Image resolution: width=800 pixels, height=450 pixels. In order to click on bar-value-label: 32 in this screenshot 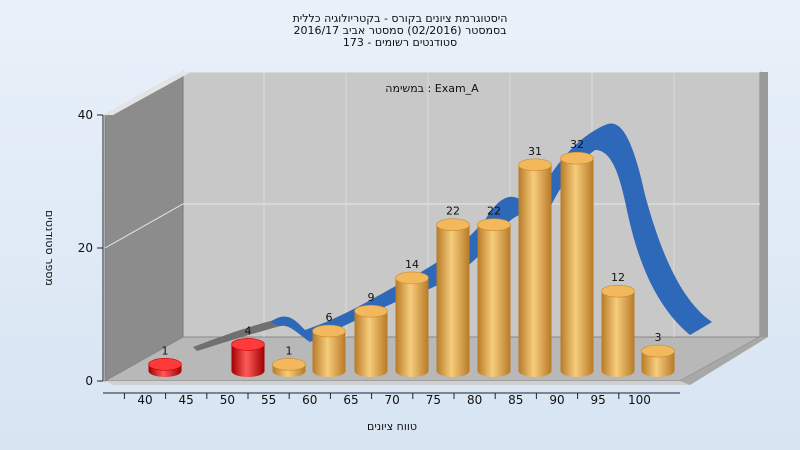, I will do `click(577, 144)`.